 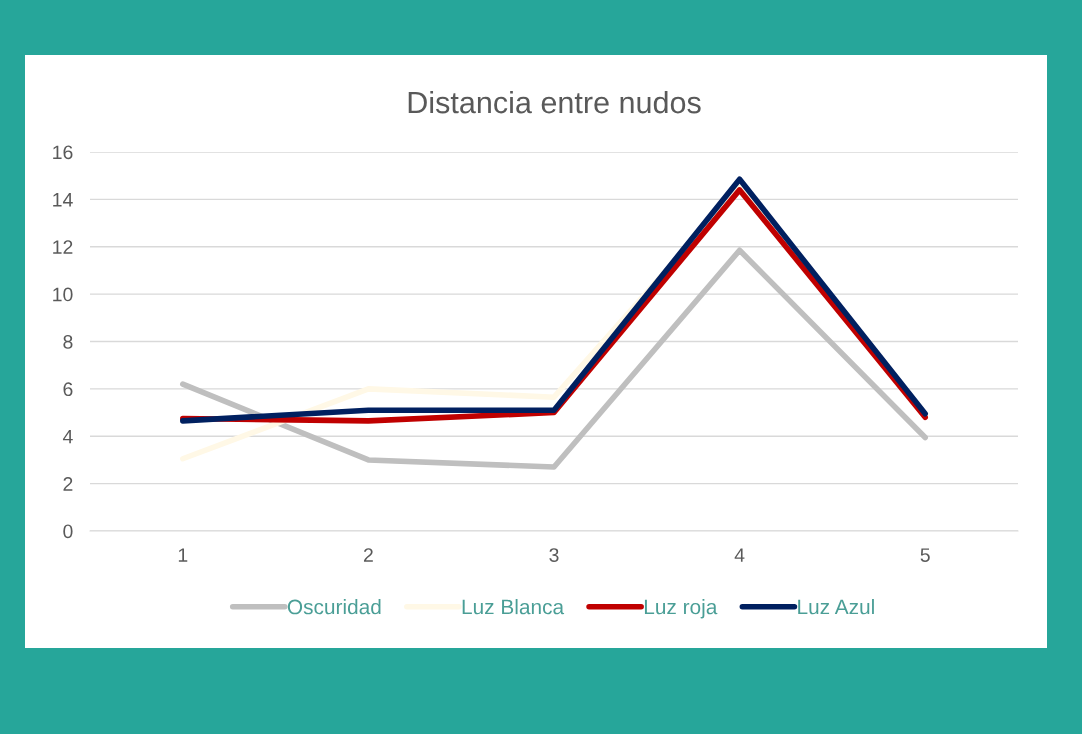 What do you see at coordinates (836, 607) in the screenshot?
I see `legend-label: Luz Azul` at bounding box center [836, 607].